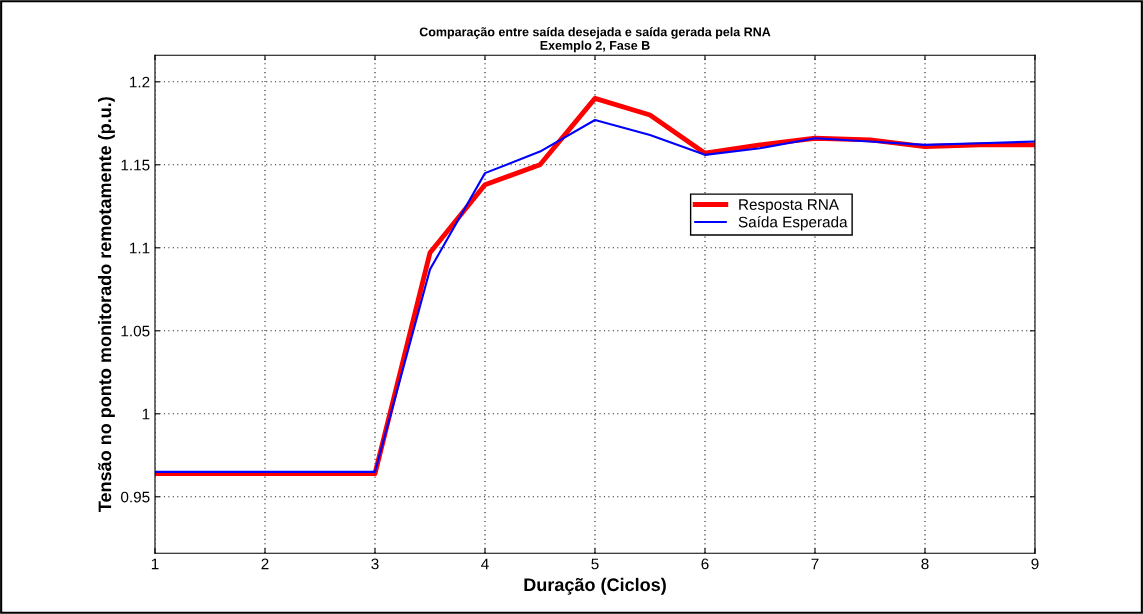  What do you see at coordinates (106, 304) in the screenshot?
I see `y-axis-title: Tensão no ponto monitorado remotamente (p.u.)` at bounding box center [106, 304].